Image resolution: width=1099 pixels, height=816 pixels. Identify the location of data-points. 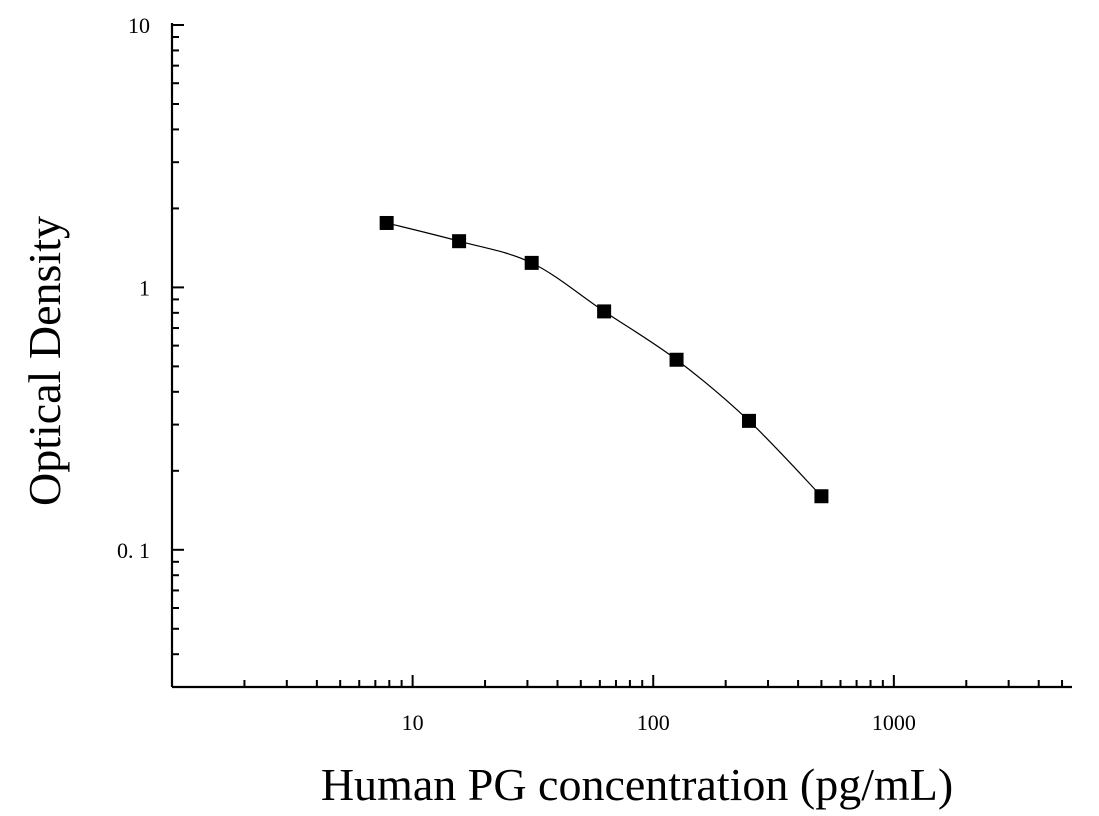
(604, 359).